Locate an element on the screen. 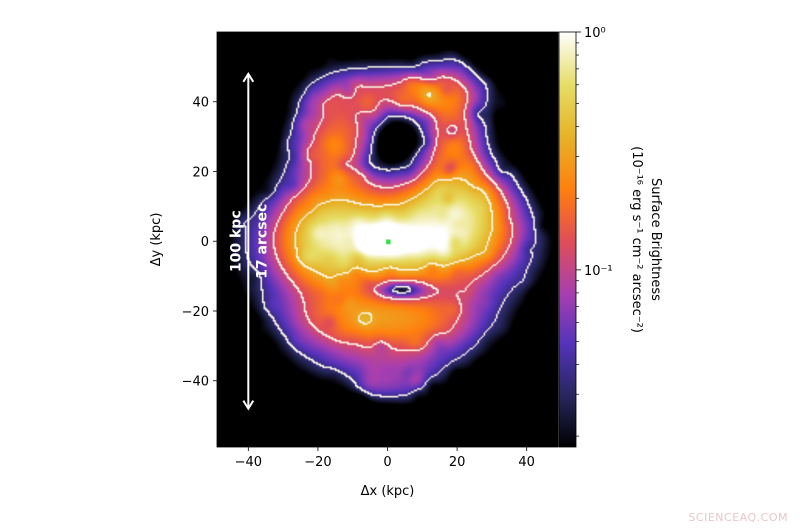 The height and width of the screenshot is (530, 800). y-tick-label: −20 is located at coordinates (195, 312).